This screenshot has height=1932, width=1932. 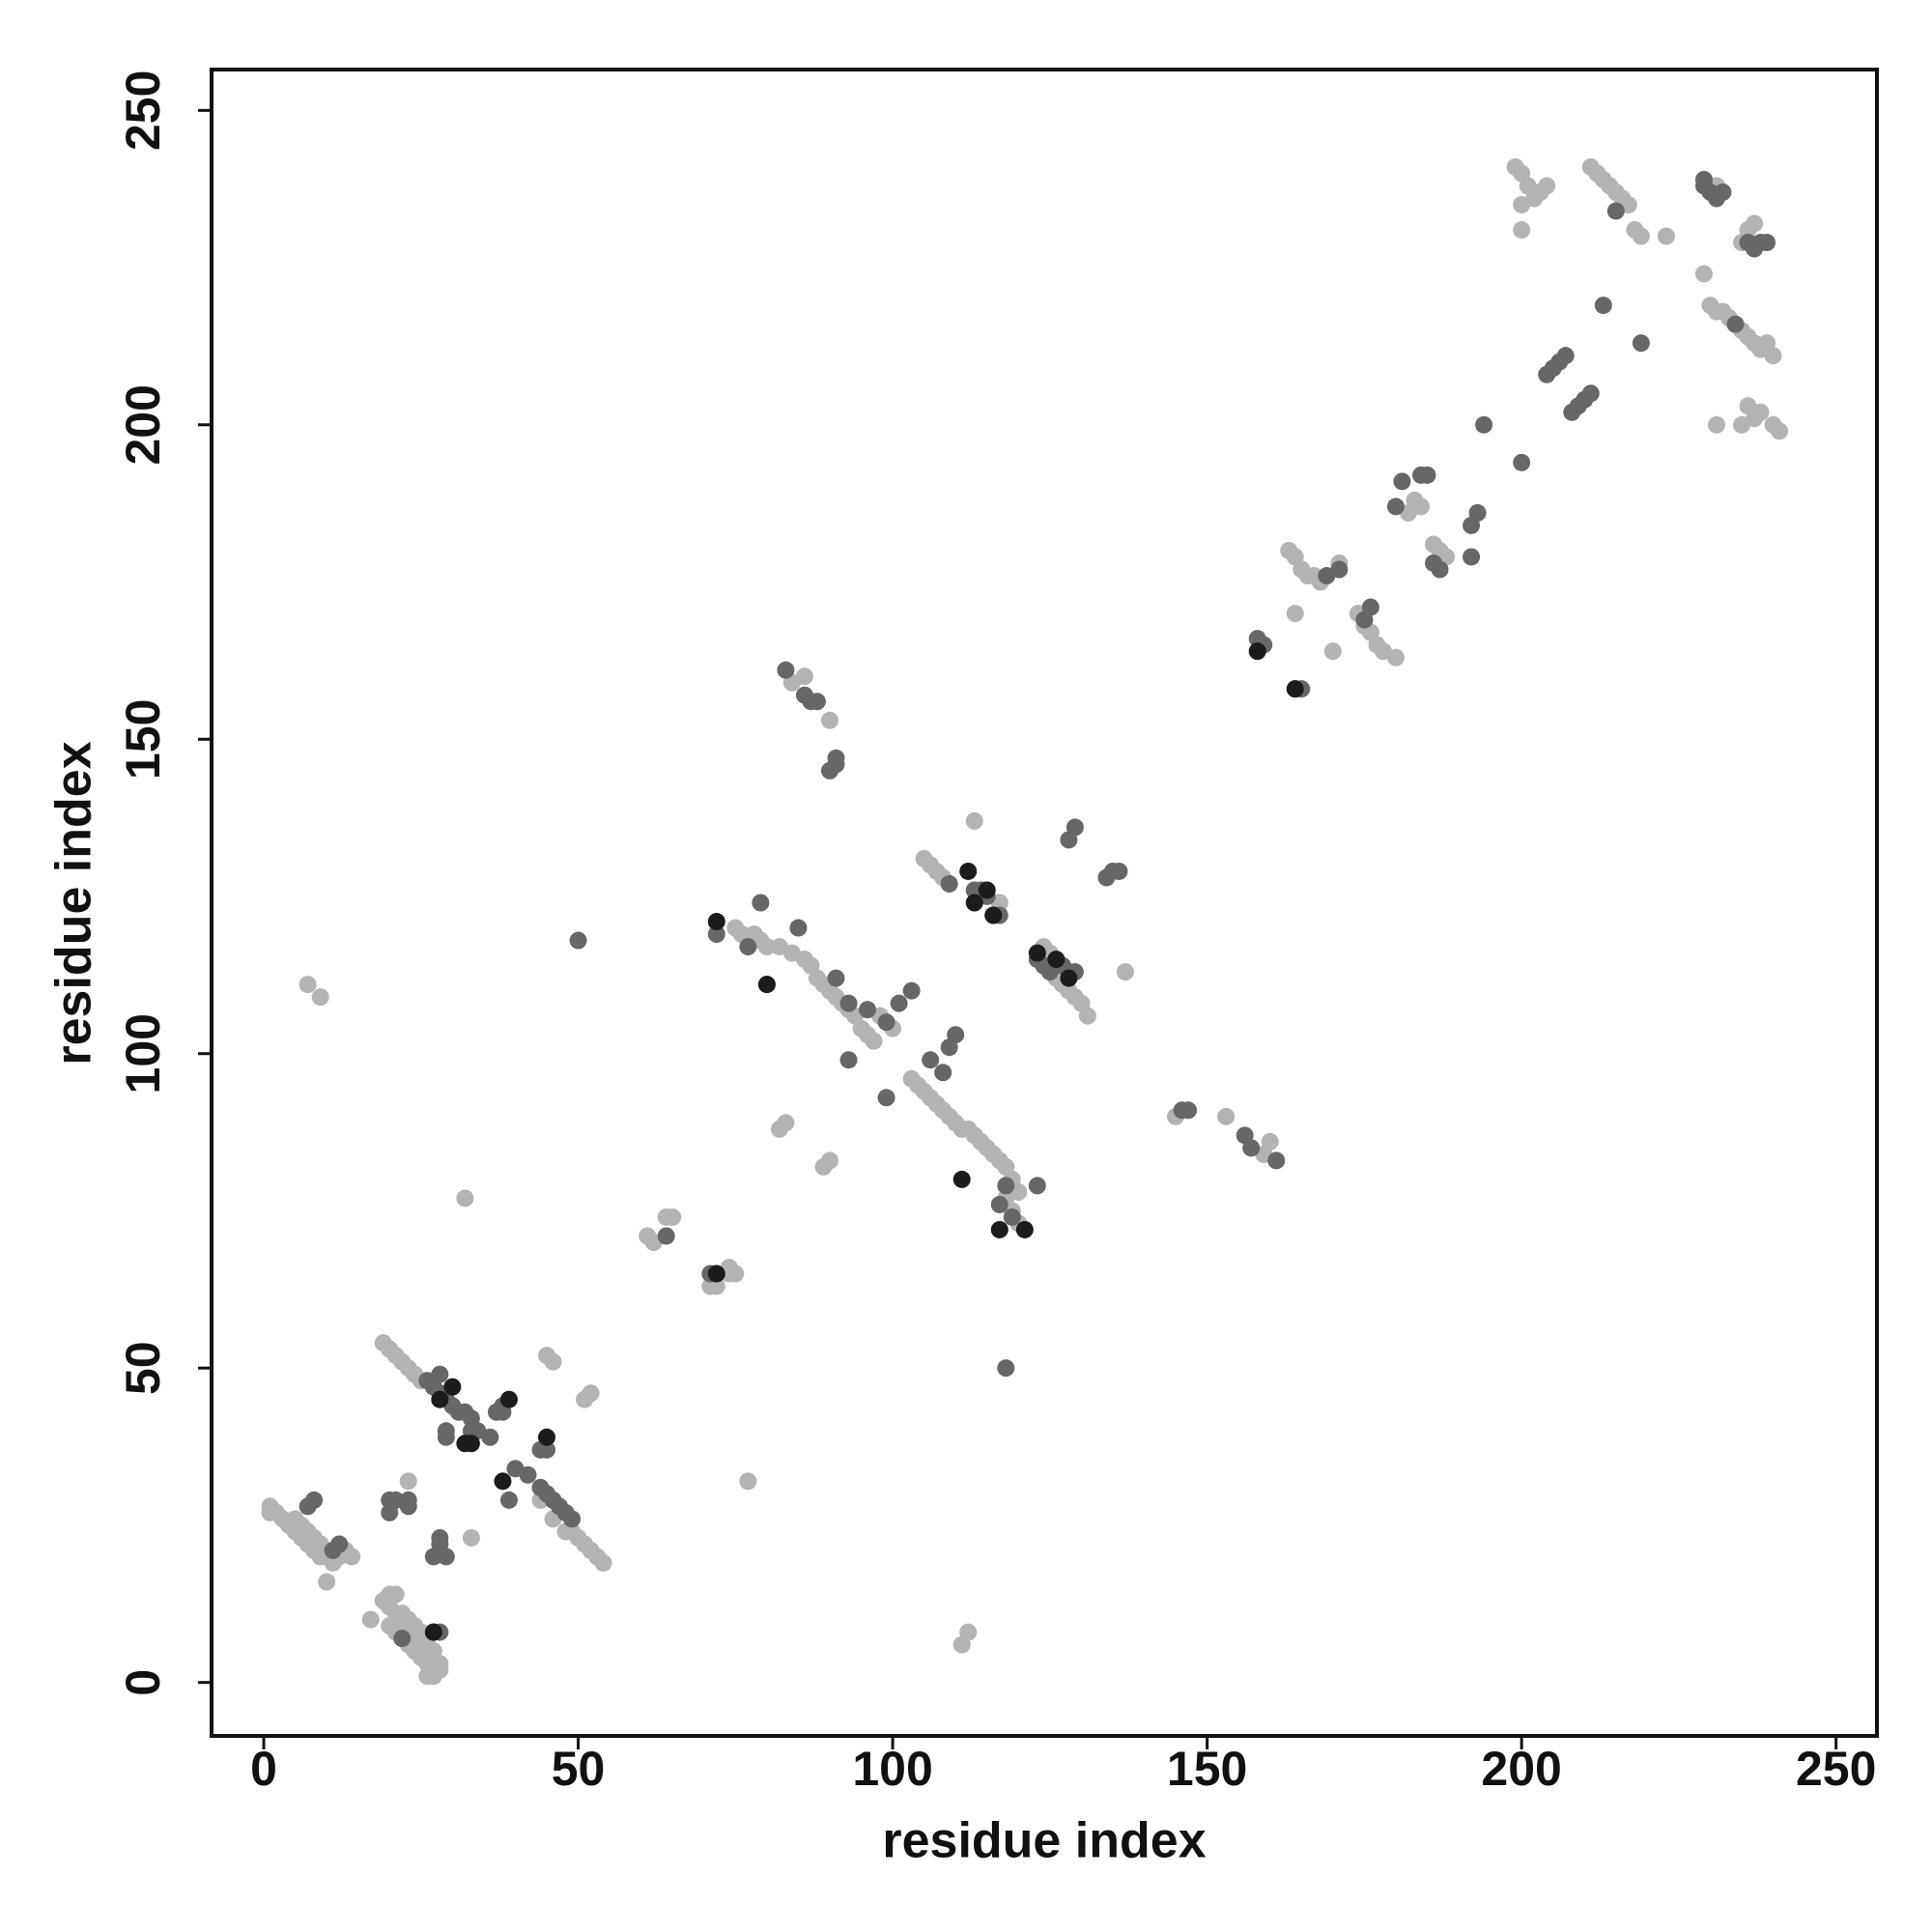 What do you see at coordinates (1521, 1769) in the screenshot?
I see `x-tick-label: 200` at bounding box center [1521, 1769].